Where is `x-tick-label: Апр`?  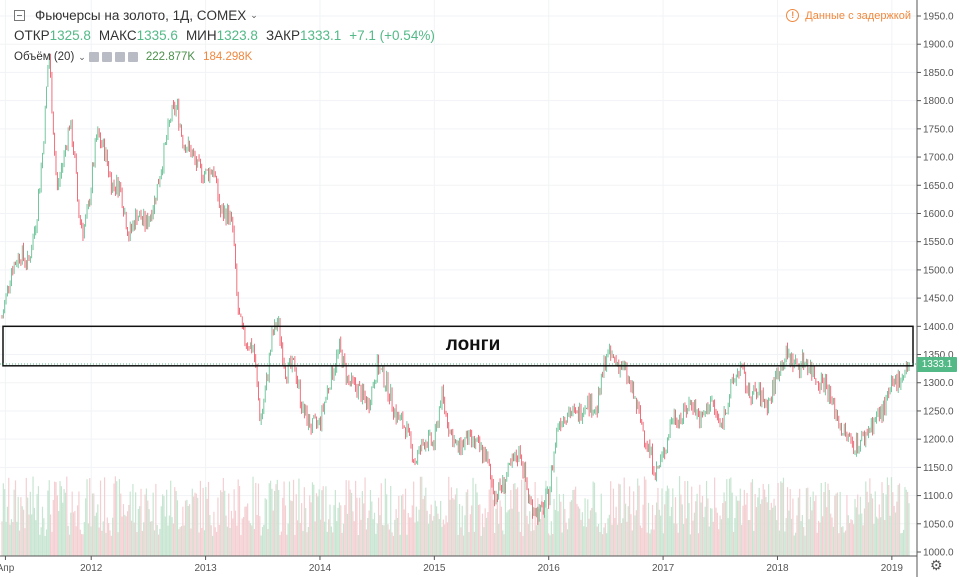 x-tick-label: Апр is located at coordinates (7, 568).